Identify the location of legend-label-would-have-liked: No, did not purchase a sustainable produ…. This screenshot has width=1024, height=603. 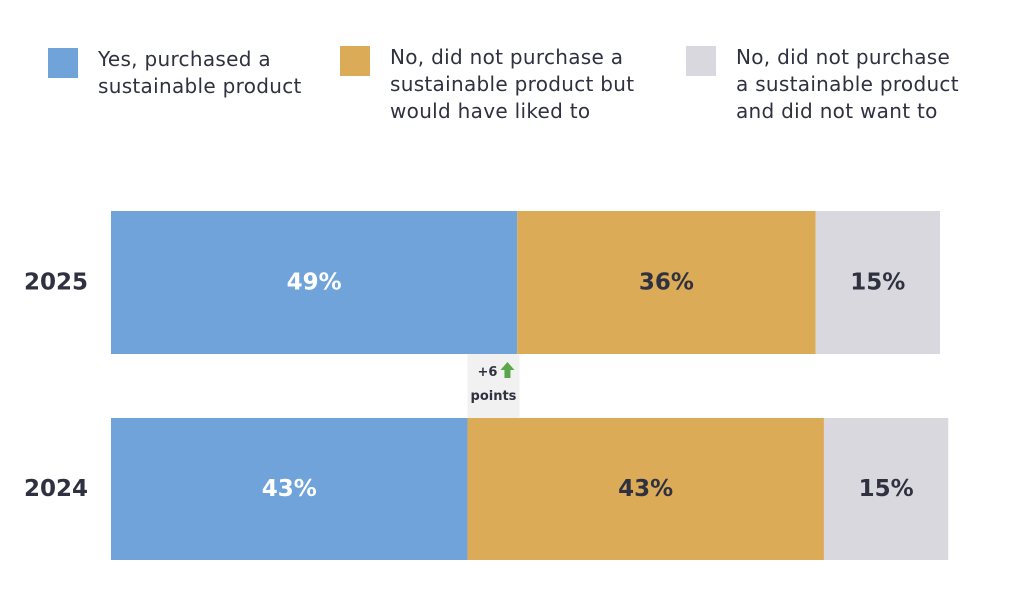
(512, 84).